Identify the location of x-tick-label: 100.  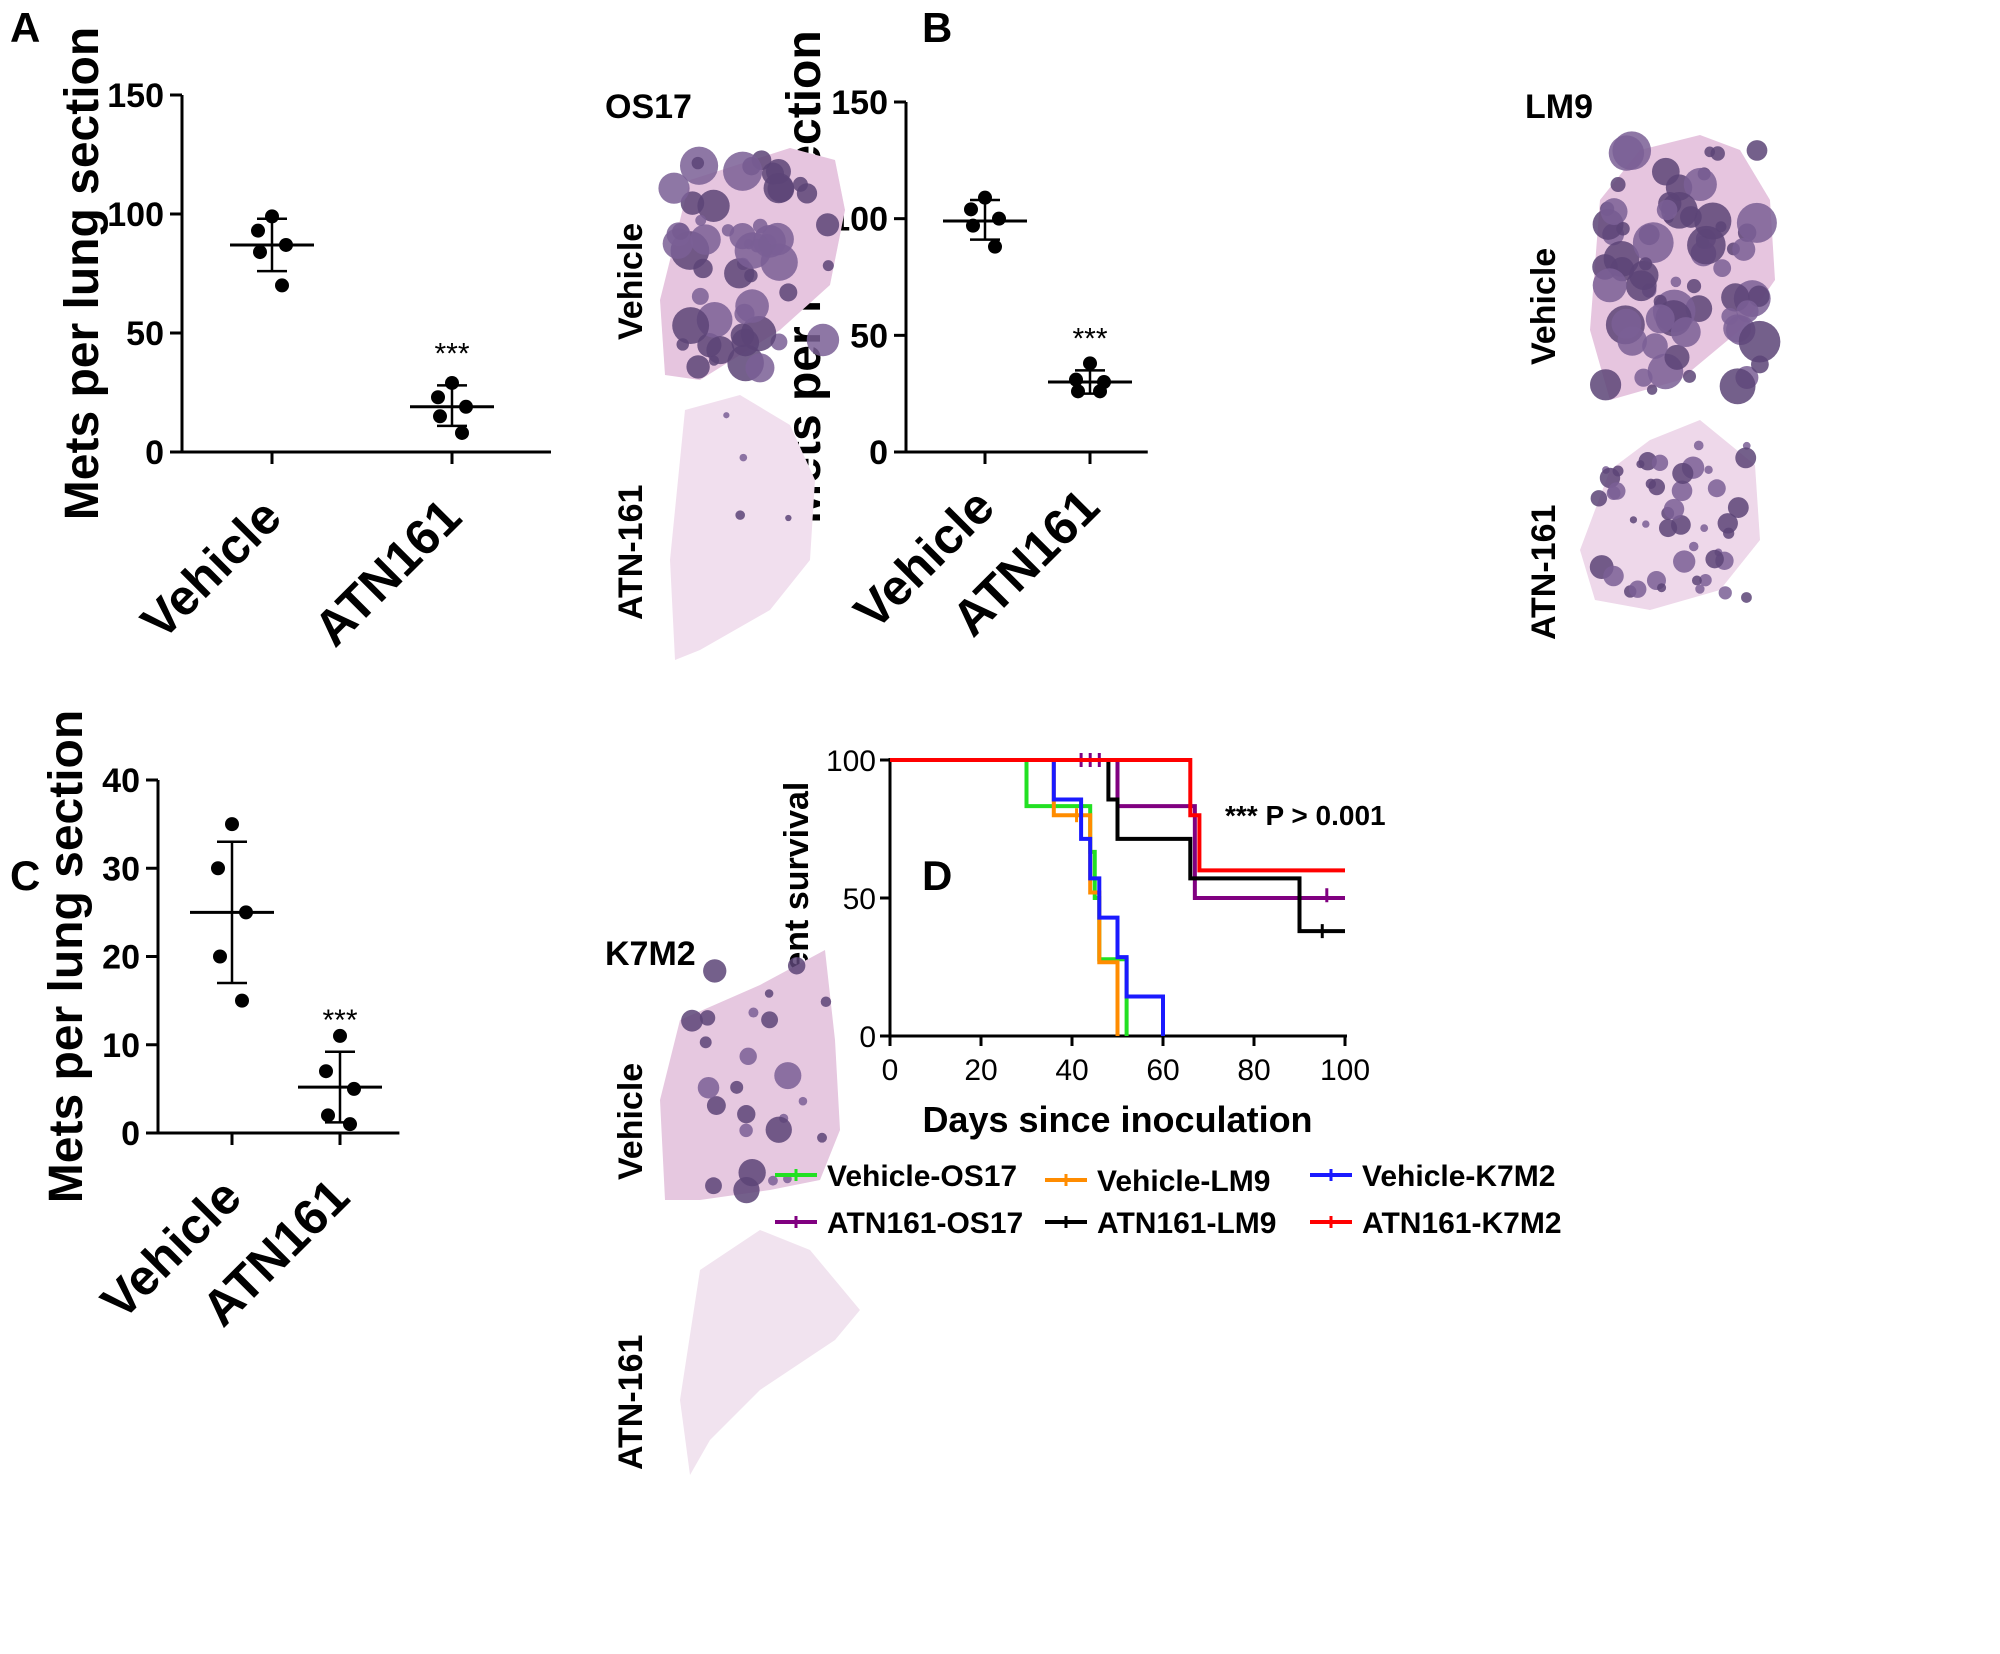
(1345, 1070).